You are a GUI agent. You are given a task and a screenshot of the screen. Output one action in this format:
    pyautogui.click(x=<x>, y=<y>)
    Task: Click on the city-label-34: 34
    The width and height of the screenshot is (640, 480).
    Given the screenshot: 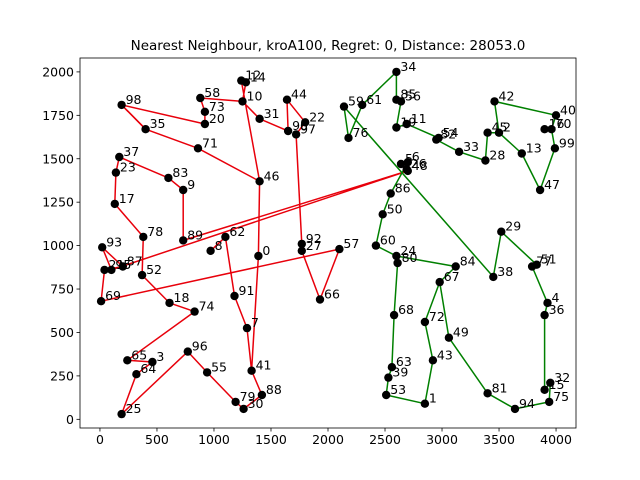 What is the action you would take?
    pyautogui.click(x=408, y=66)
    